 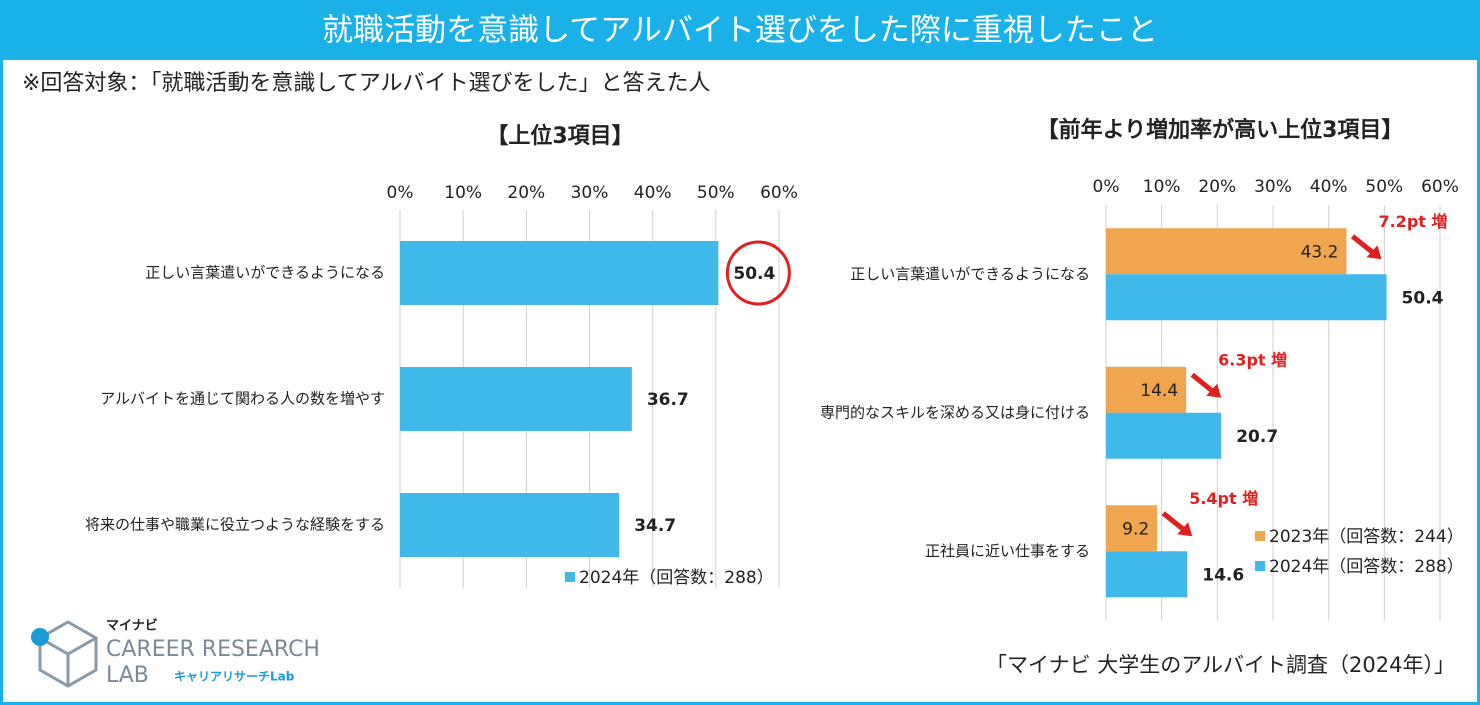 What do you see at coordinates (668, 400) in the screenshot?
I see `value-label: 36.7` at bounding box center [668, 400].